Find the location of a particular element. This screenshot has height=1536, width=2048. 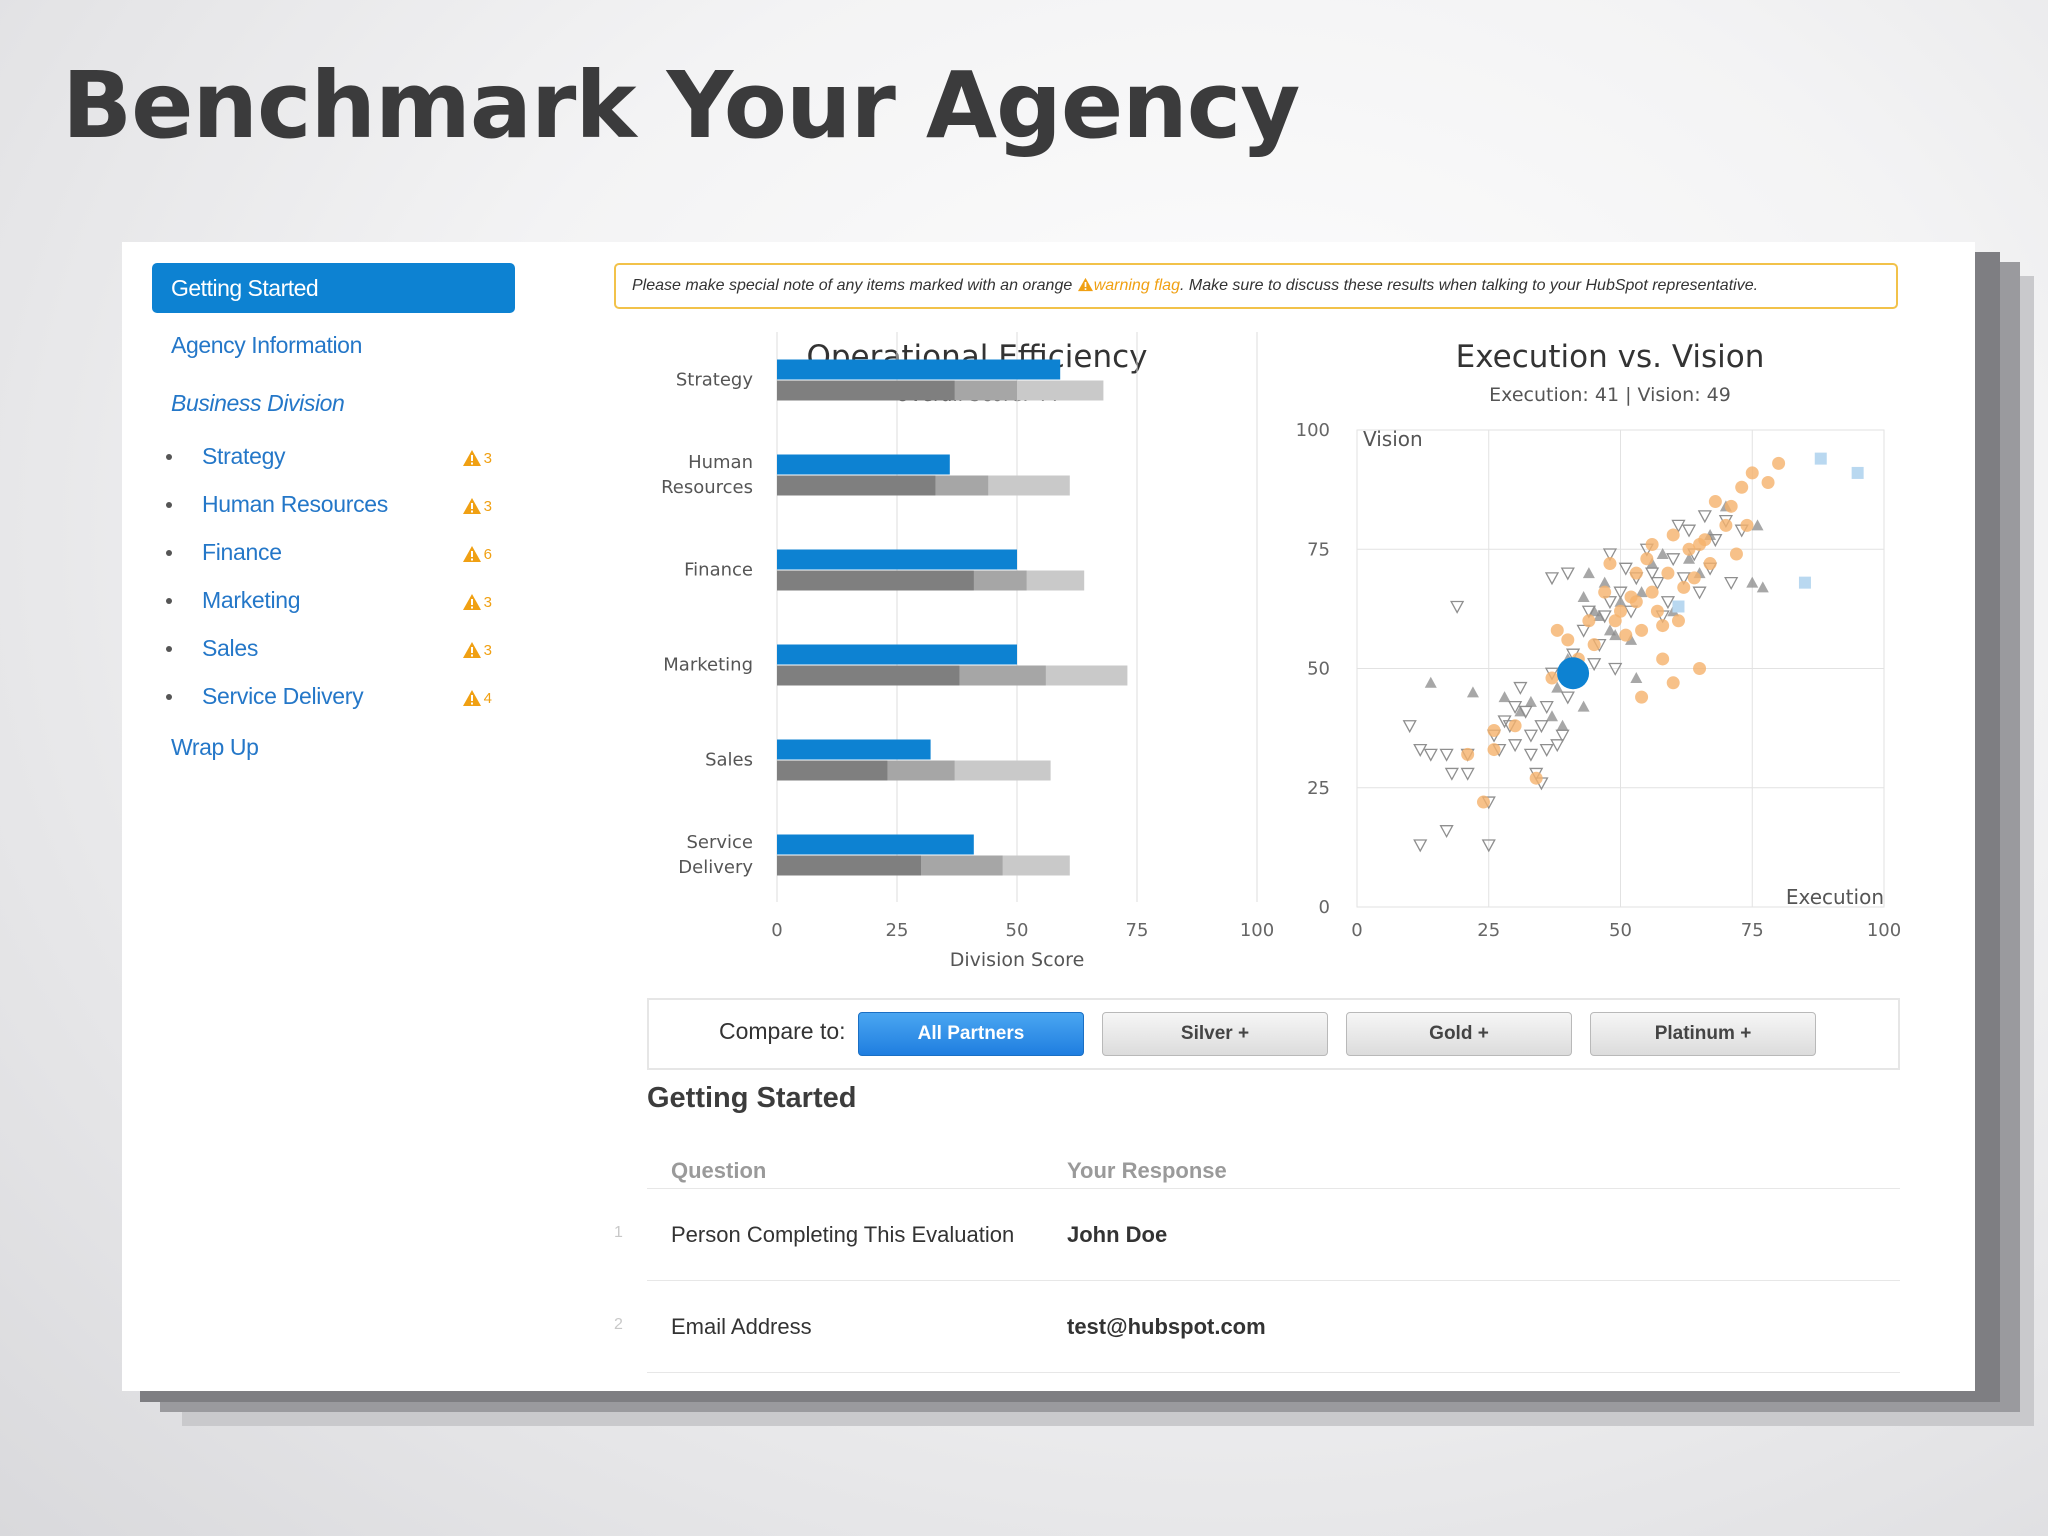

row-number: 1 is located at coordinates (618, 1232).